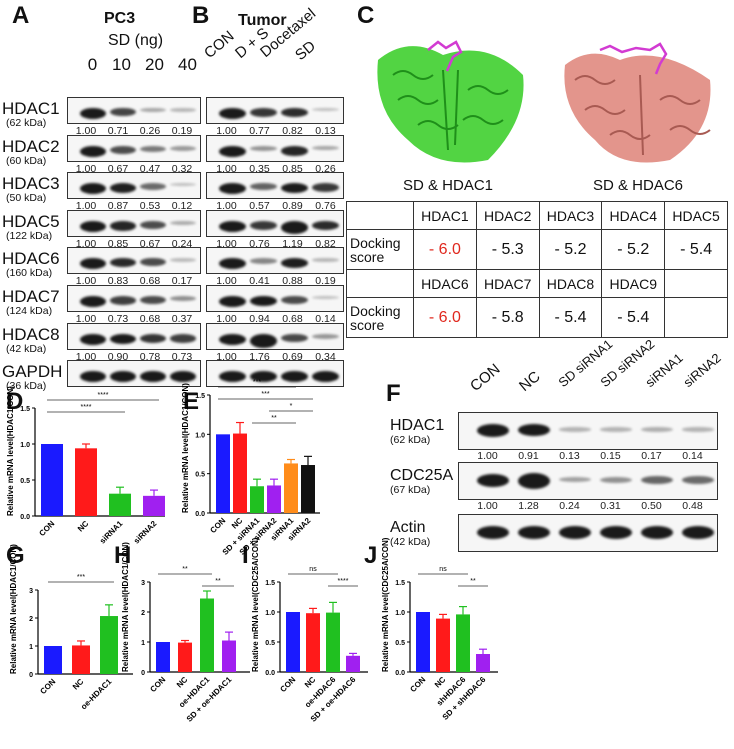  I want to click on structure-caption-hdac6: SD & HDAC6, so click(638, 185).